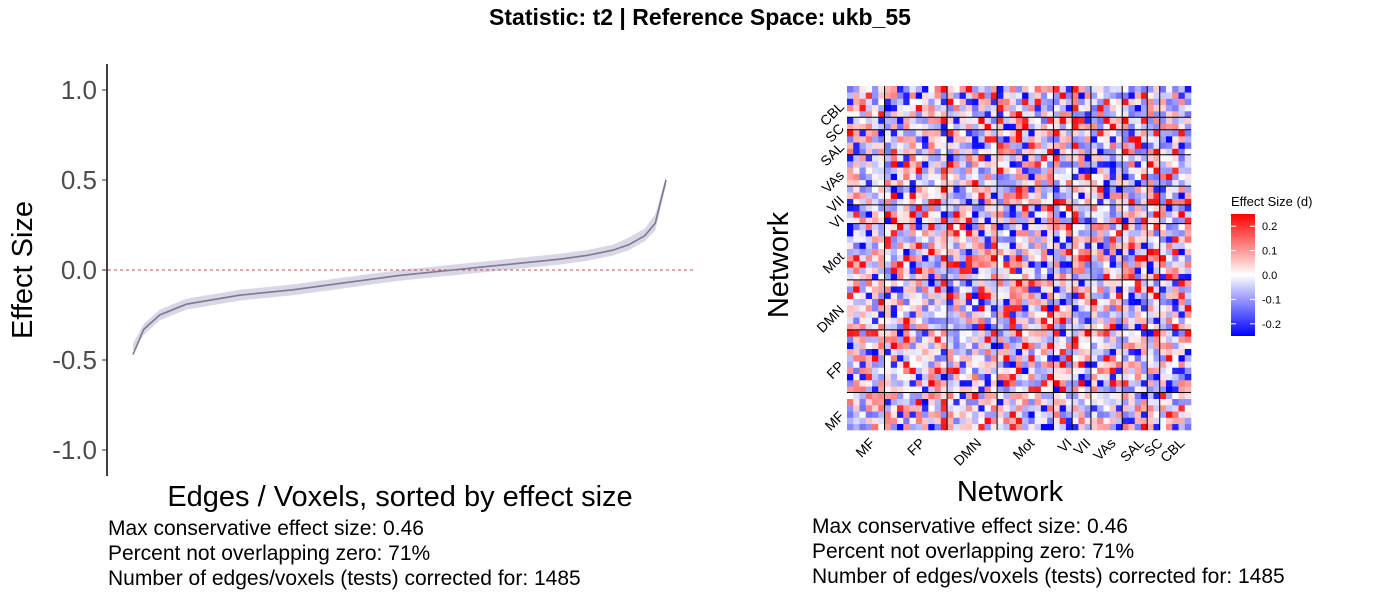 The width and height of the screenshot is (1400, 600). I want to click on y-tick-label: -1.0, so click(74, 450).